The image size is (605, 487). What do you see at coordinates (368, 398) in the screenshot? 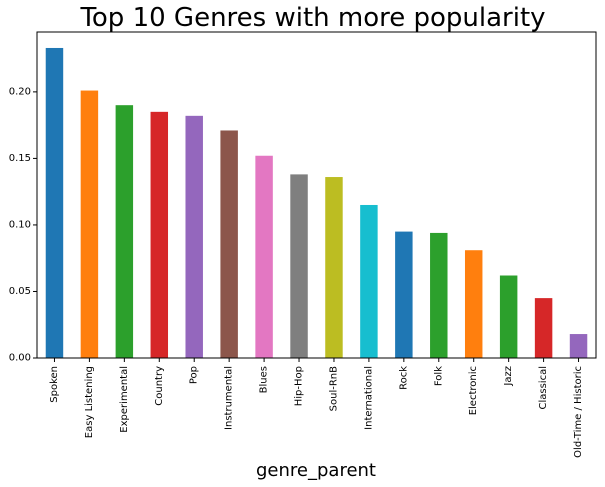
I see `x-tick-label: International` at bounding box center [368, 398].